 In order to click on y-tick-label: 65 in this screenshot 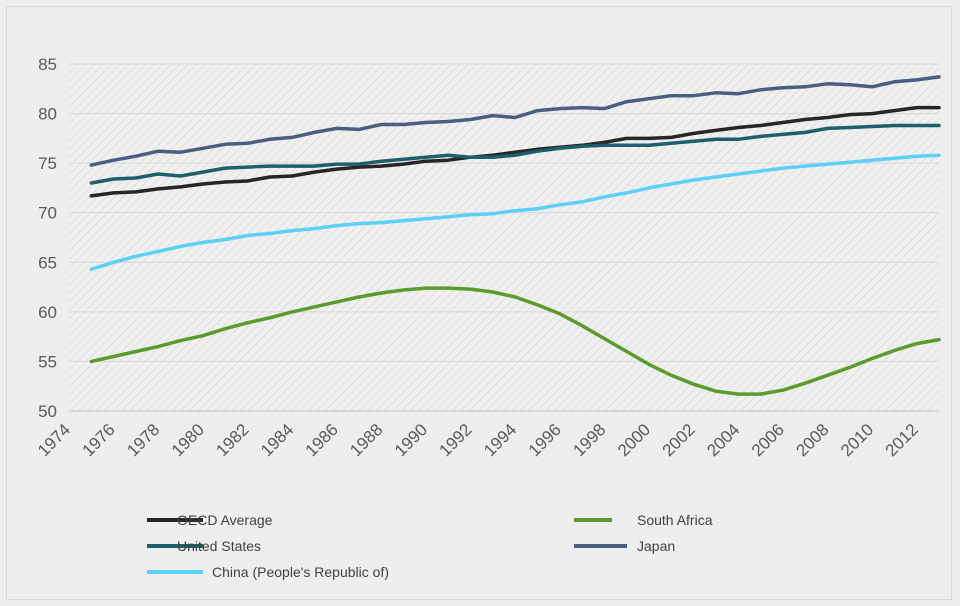, I will do `click(47, 262)`.